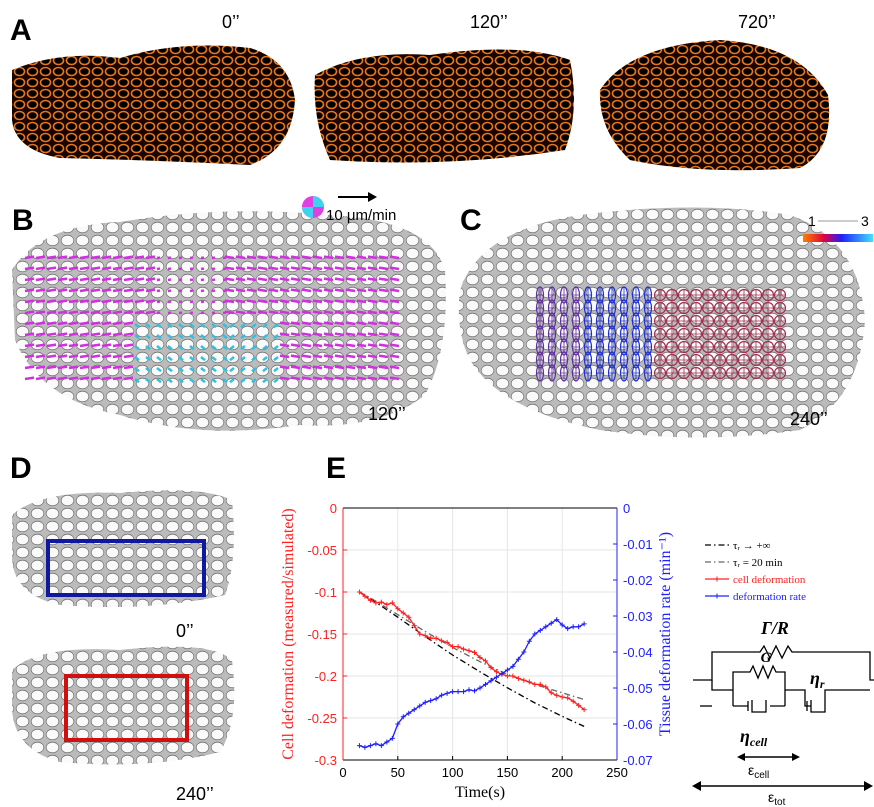  What do you see at coordinates (638, 652) in the screenshot?
I see `y2-tick-label: -0.04` at bounding box center [638, 652].